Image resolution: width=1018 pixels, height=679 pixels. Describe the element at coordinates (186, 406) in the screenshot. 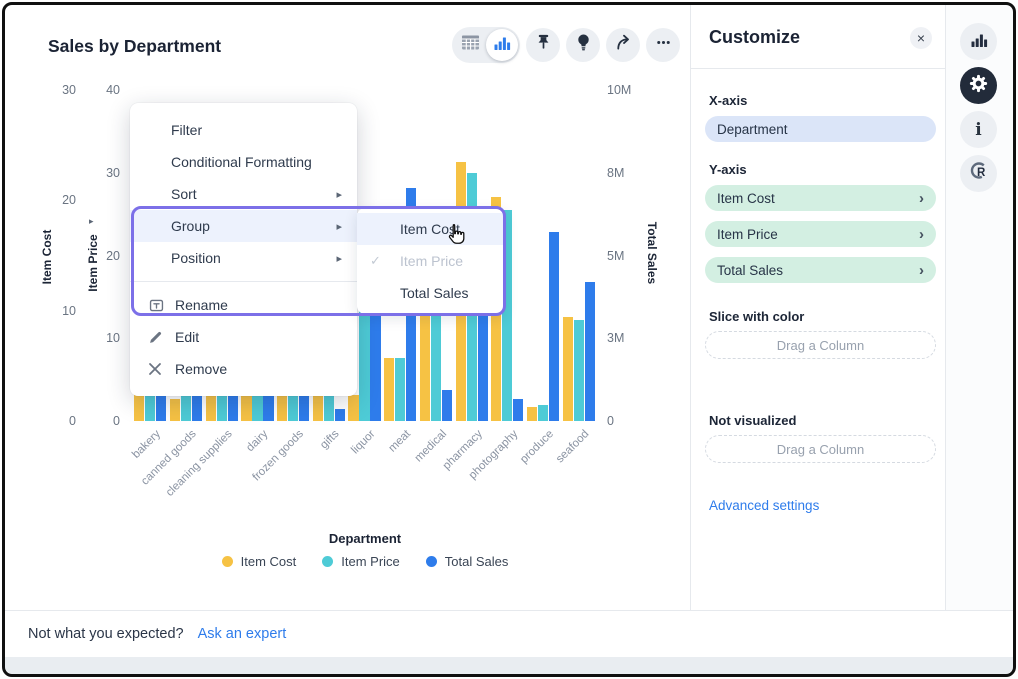

I see `bar-canned-goods-item-price` at that location.